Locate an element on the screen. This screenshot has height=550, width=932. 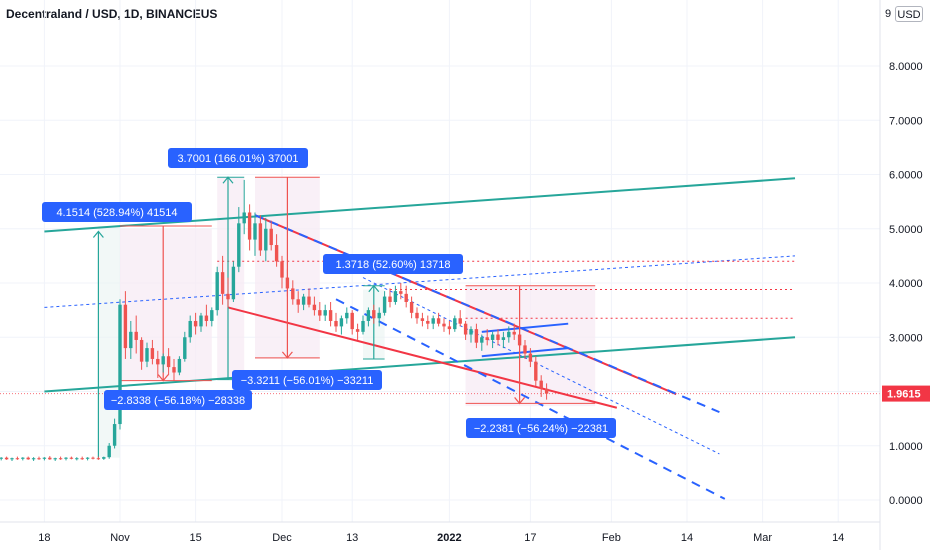
time-tick-label: 15 is located at coordinates (195, 538).